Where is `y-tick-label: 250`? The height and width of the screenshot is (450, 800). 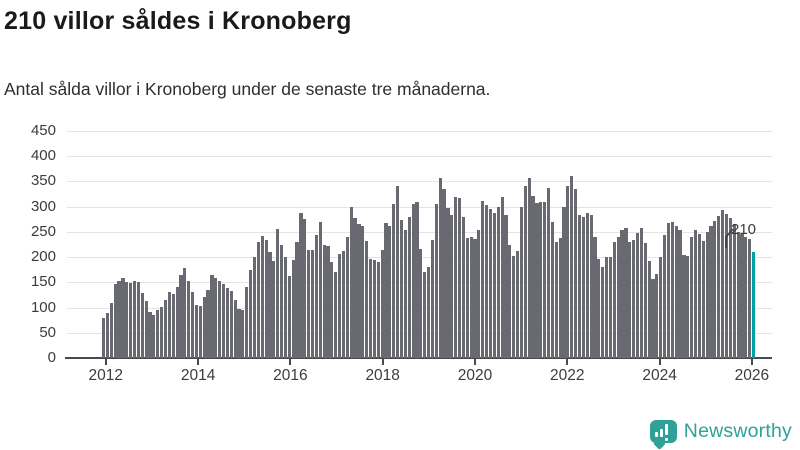 y-tick-label: 250 is located at coordinates (43, 231).